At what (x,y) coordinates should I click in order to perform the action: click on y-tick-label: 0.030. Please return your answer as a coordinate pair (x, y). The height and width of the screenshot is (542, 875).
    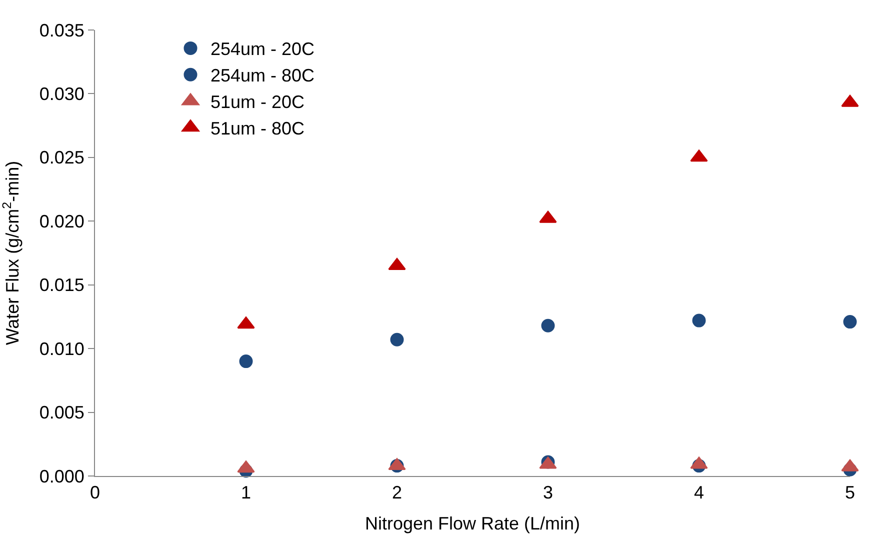
    Looking at the image, I should click on (61, 94).